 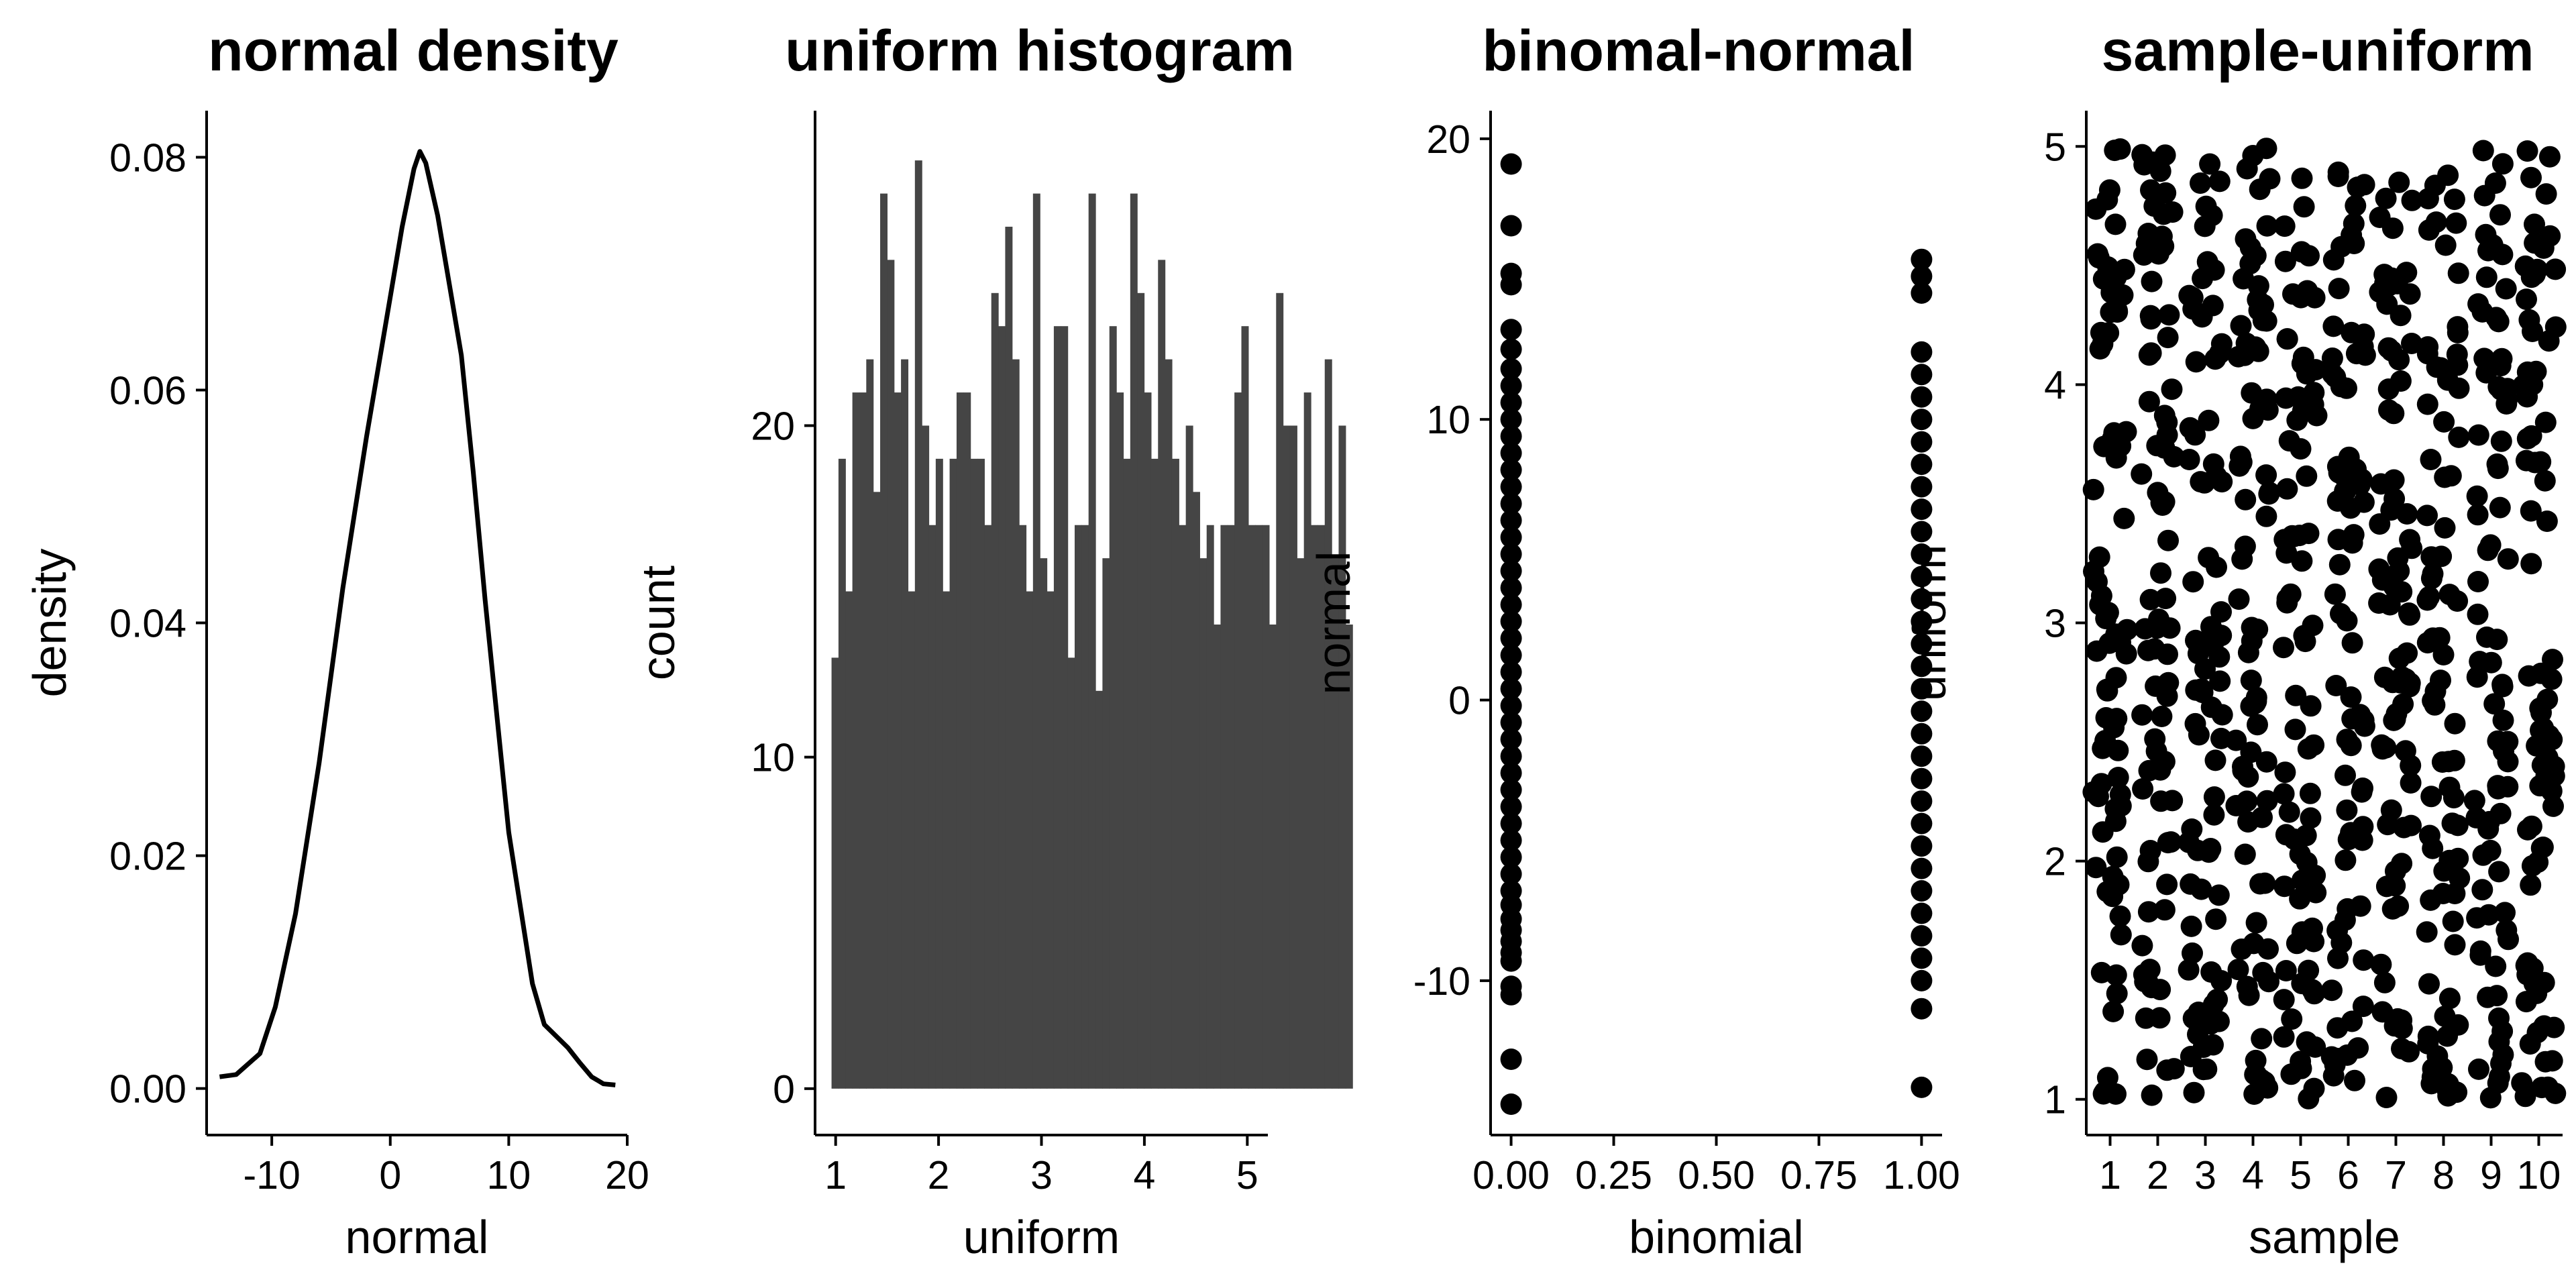 What do you see at coordinates (658, 623) in the screenshot?
I see `y-axis-label: count` at bounding box center [658, 623].